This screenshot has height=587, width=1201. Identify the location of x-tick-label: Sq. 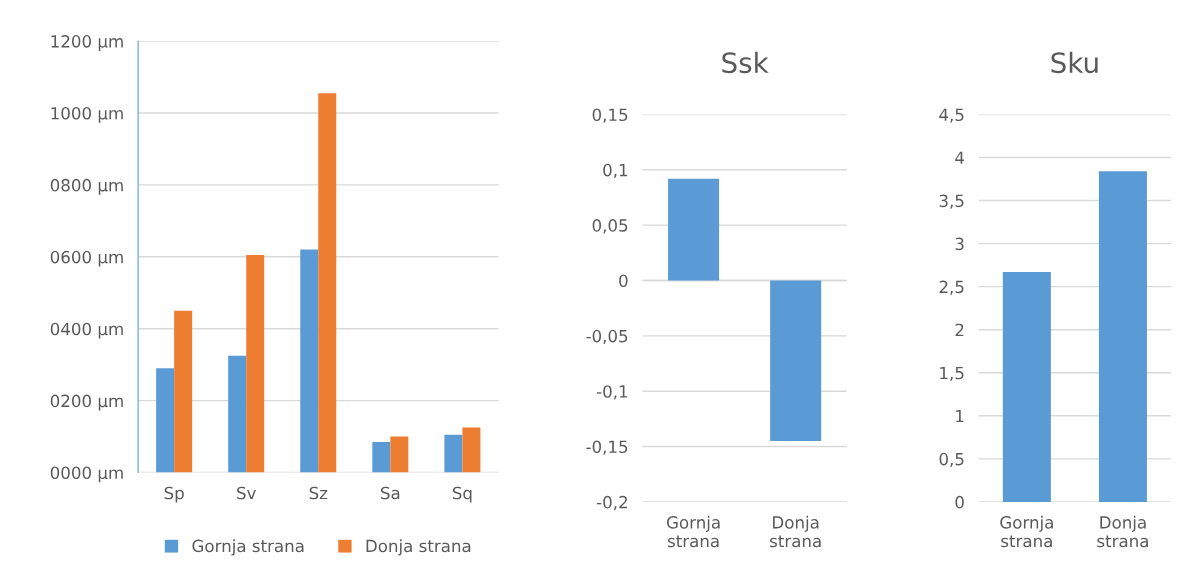
(462, 494).